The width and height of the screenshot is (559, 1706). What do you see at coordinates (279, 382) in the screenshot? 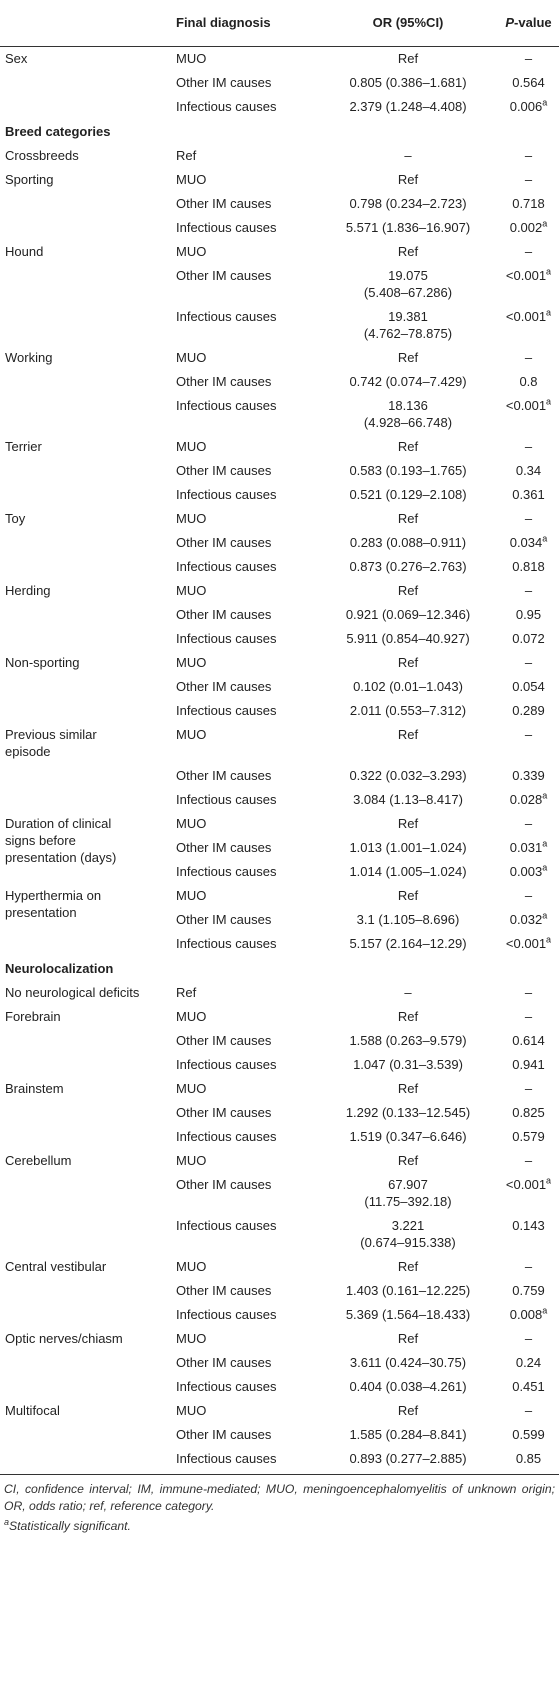
I see `table-row: Other IM causes 0.742 (0.074–7.429) 0.8` at bounding box center [279, 382].